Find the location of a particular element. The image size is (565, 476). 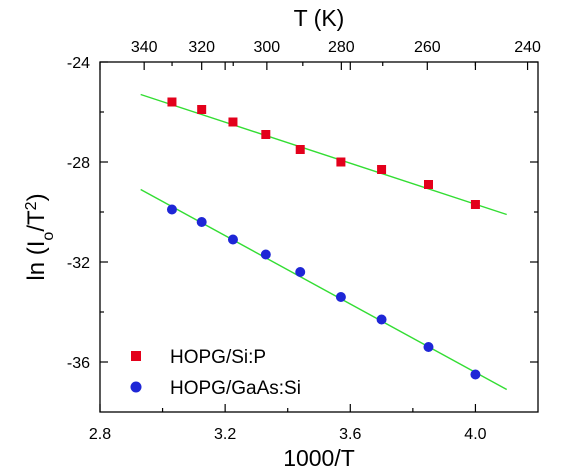

y-axis-title: ln (Io/T2) is located at coordinates (40, 236).